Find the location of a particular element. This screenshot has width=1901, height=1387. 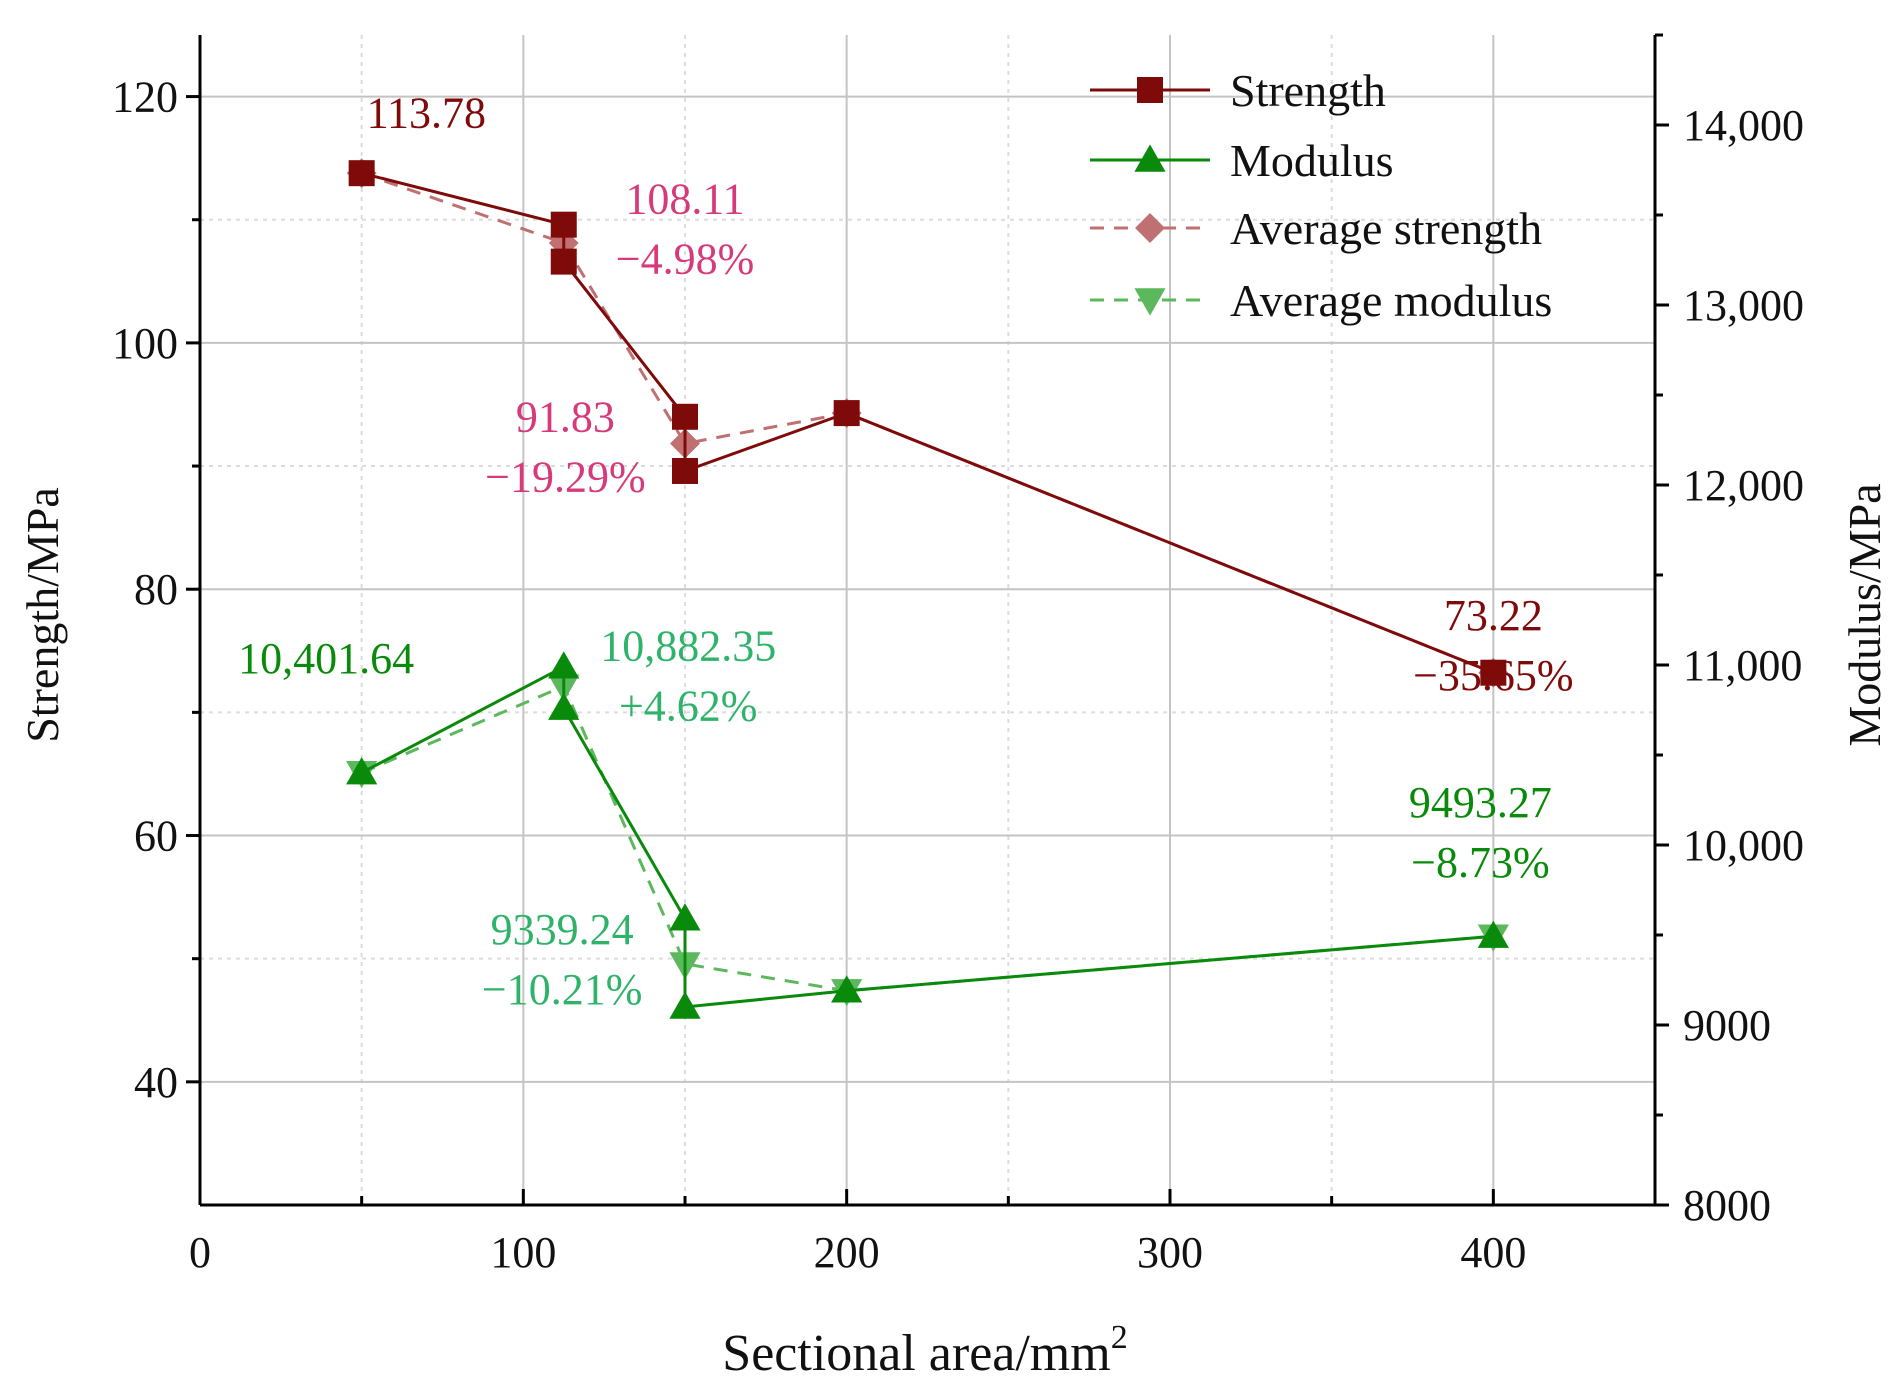

data-label: 113.78 is located at coordinates (426, 112).